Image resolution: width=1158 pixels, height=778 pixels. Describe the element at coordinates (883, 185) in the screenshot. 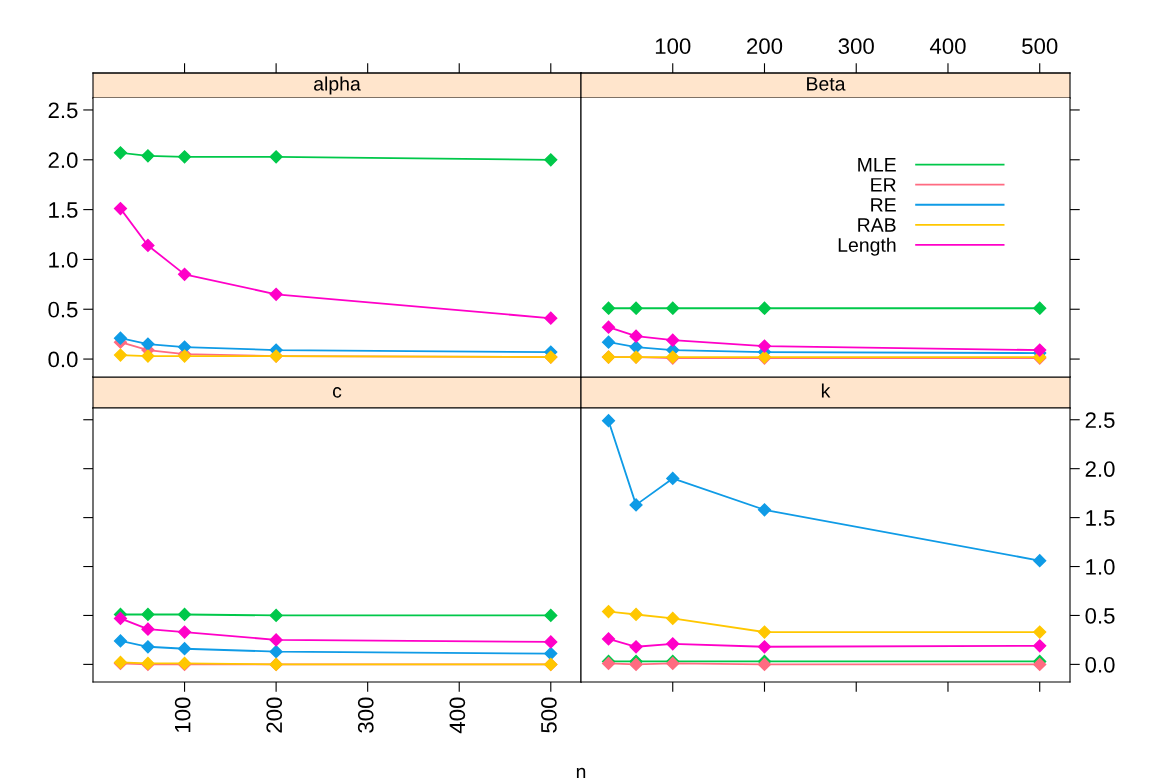

I see `legend-label: ER` at that location.